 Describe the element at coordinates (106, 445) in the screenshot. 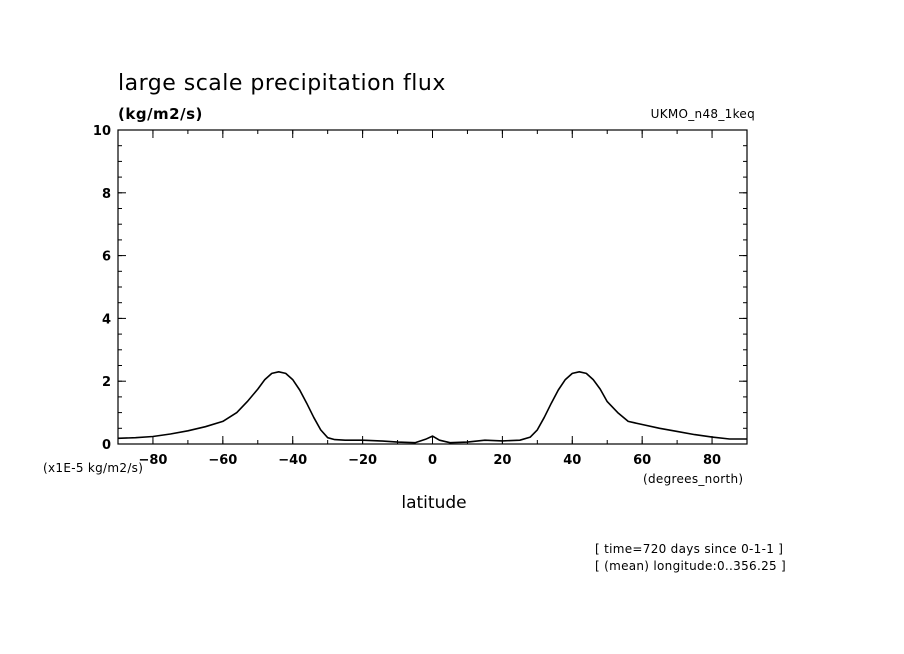

I see `y-tick-label: 0` at that location.